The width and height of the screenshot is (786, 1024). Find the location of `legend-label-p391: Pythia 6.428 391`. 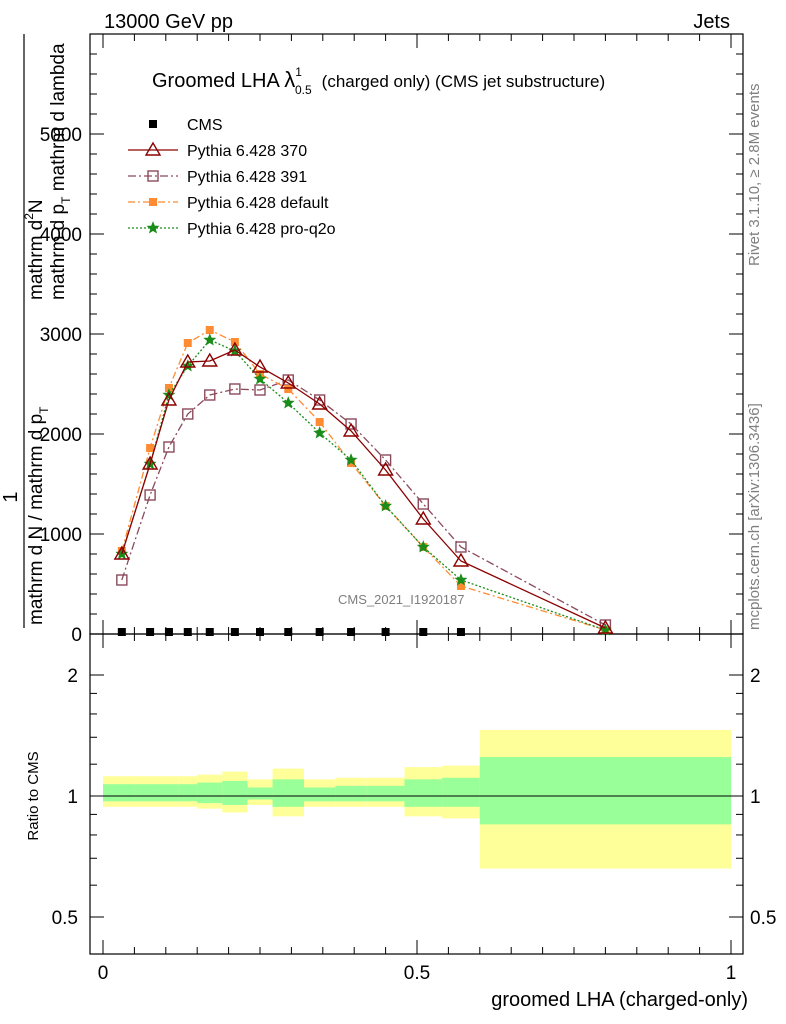

legend-label-p391: Pythia 6.428 391 is located at coordinates (247, 177).